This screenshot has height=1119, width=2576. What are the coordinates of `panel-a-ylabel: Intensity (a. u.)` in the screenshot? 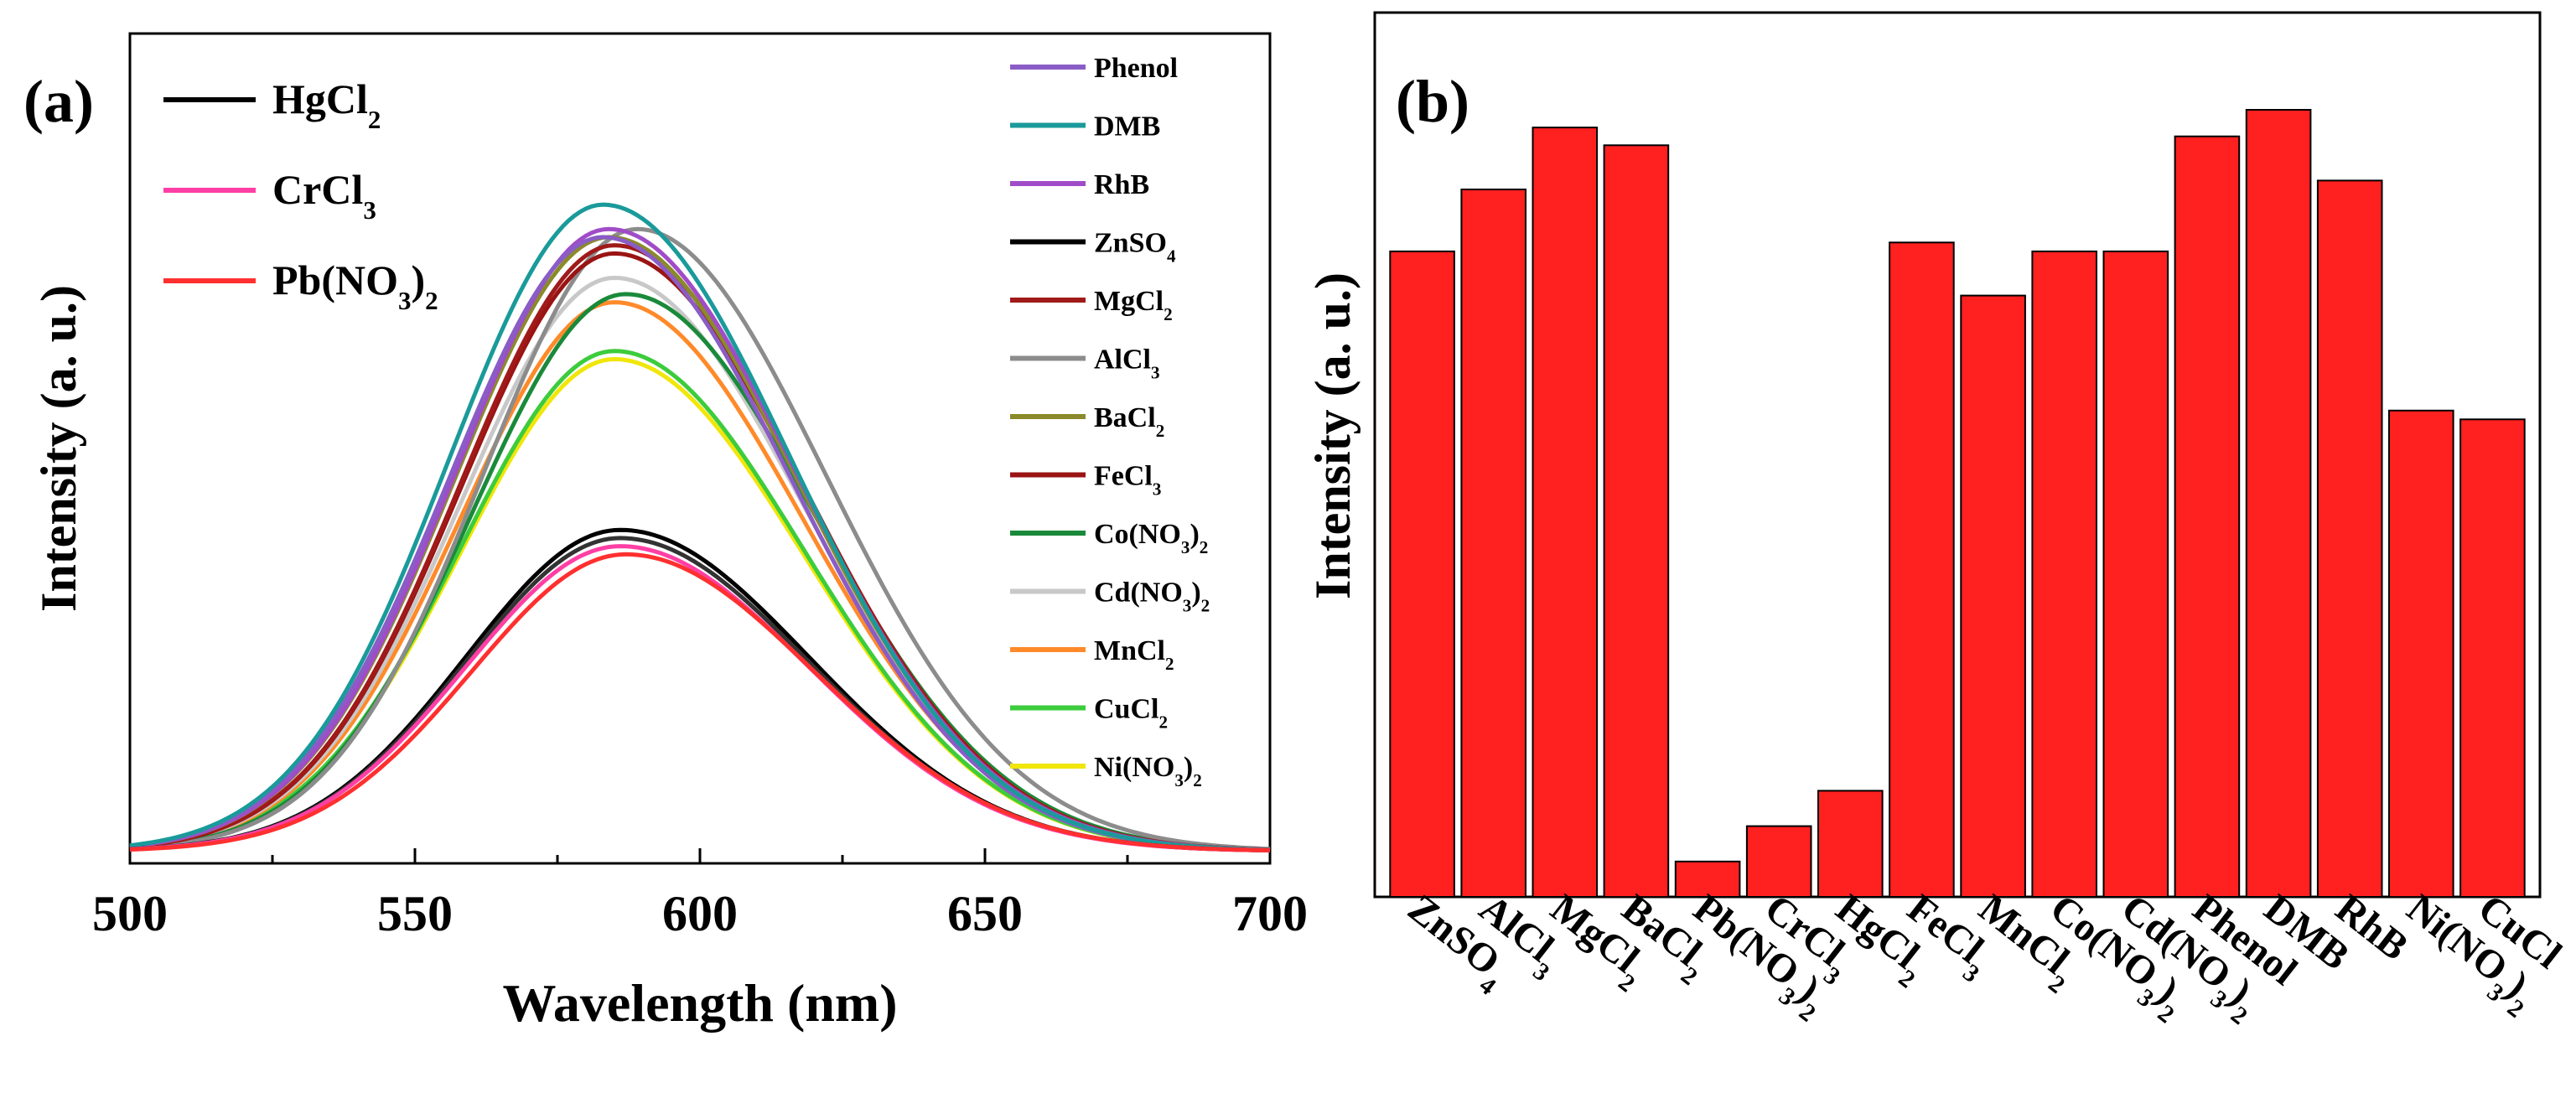 It's located at (58, 448).